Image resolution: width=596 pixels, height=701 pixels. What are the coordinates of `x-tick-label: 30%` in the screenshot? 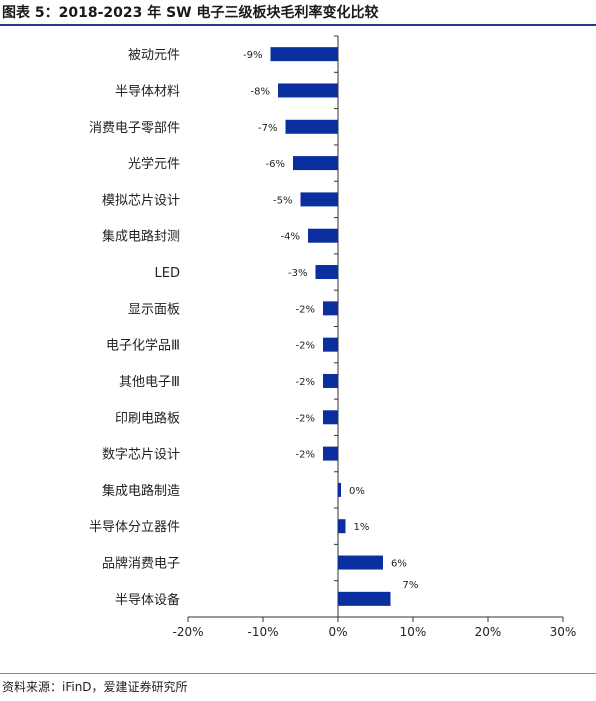 It's located at (563, 632).